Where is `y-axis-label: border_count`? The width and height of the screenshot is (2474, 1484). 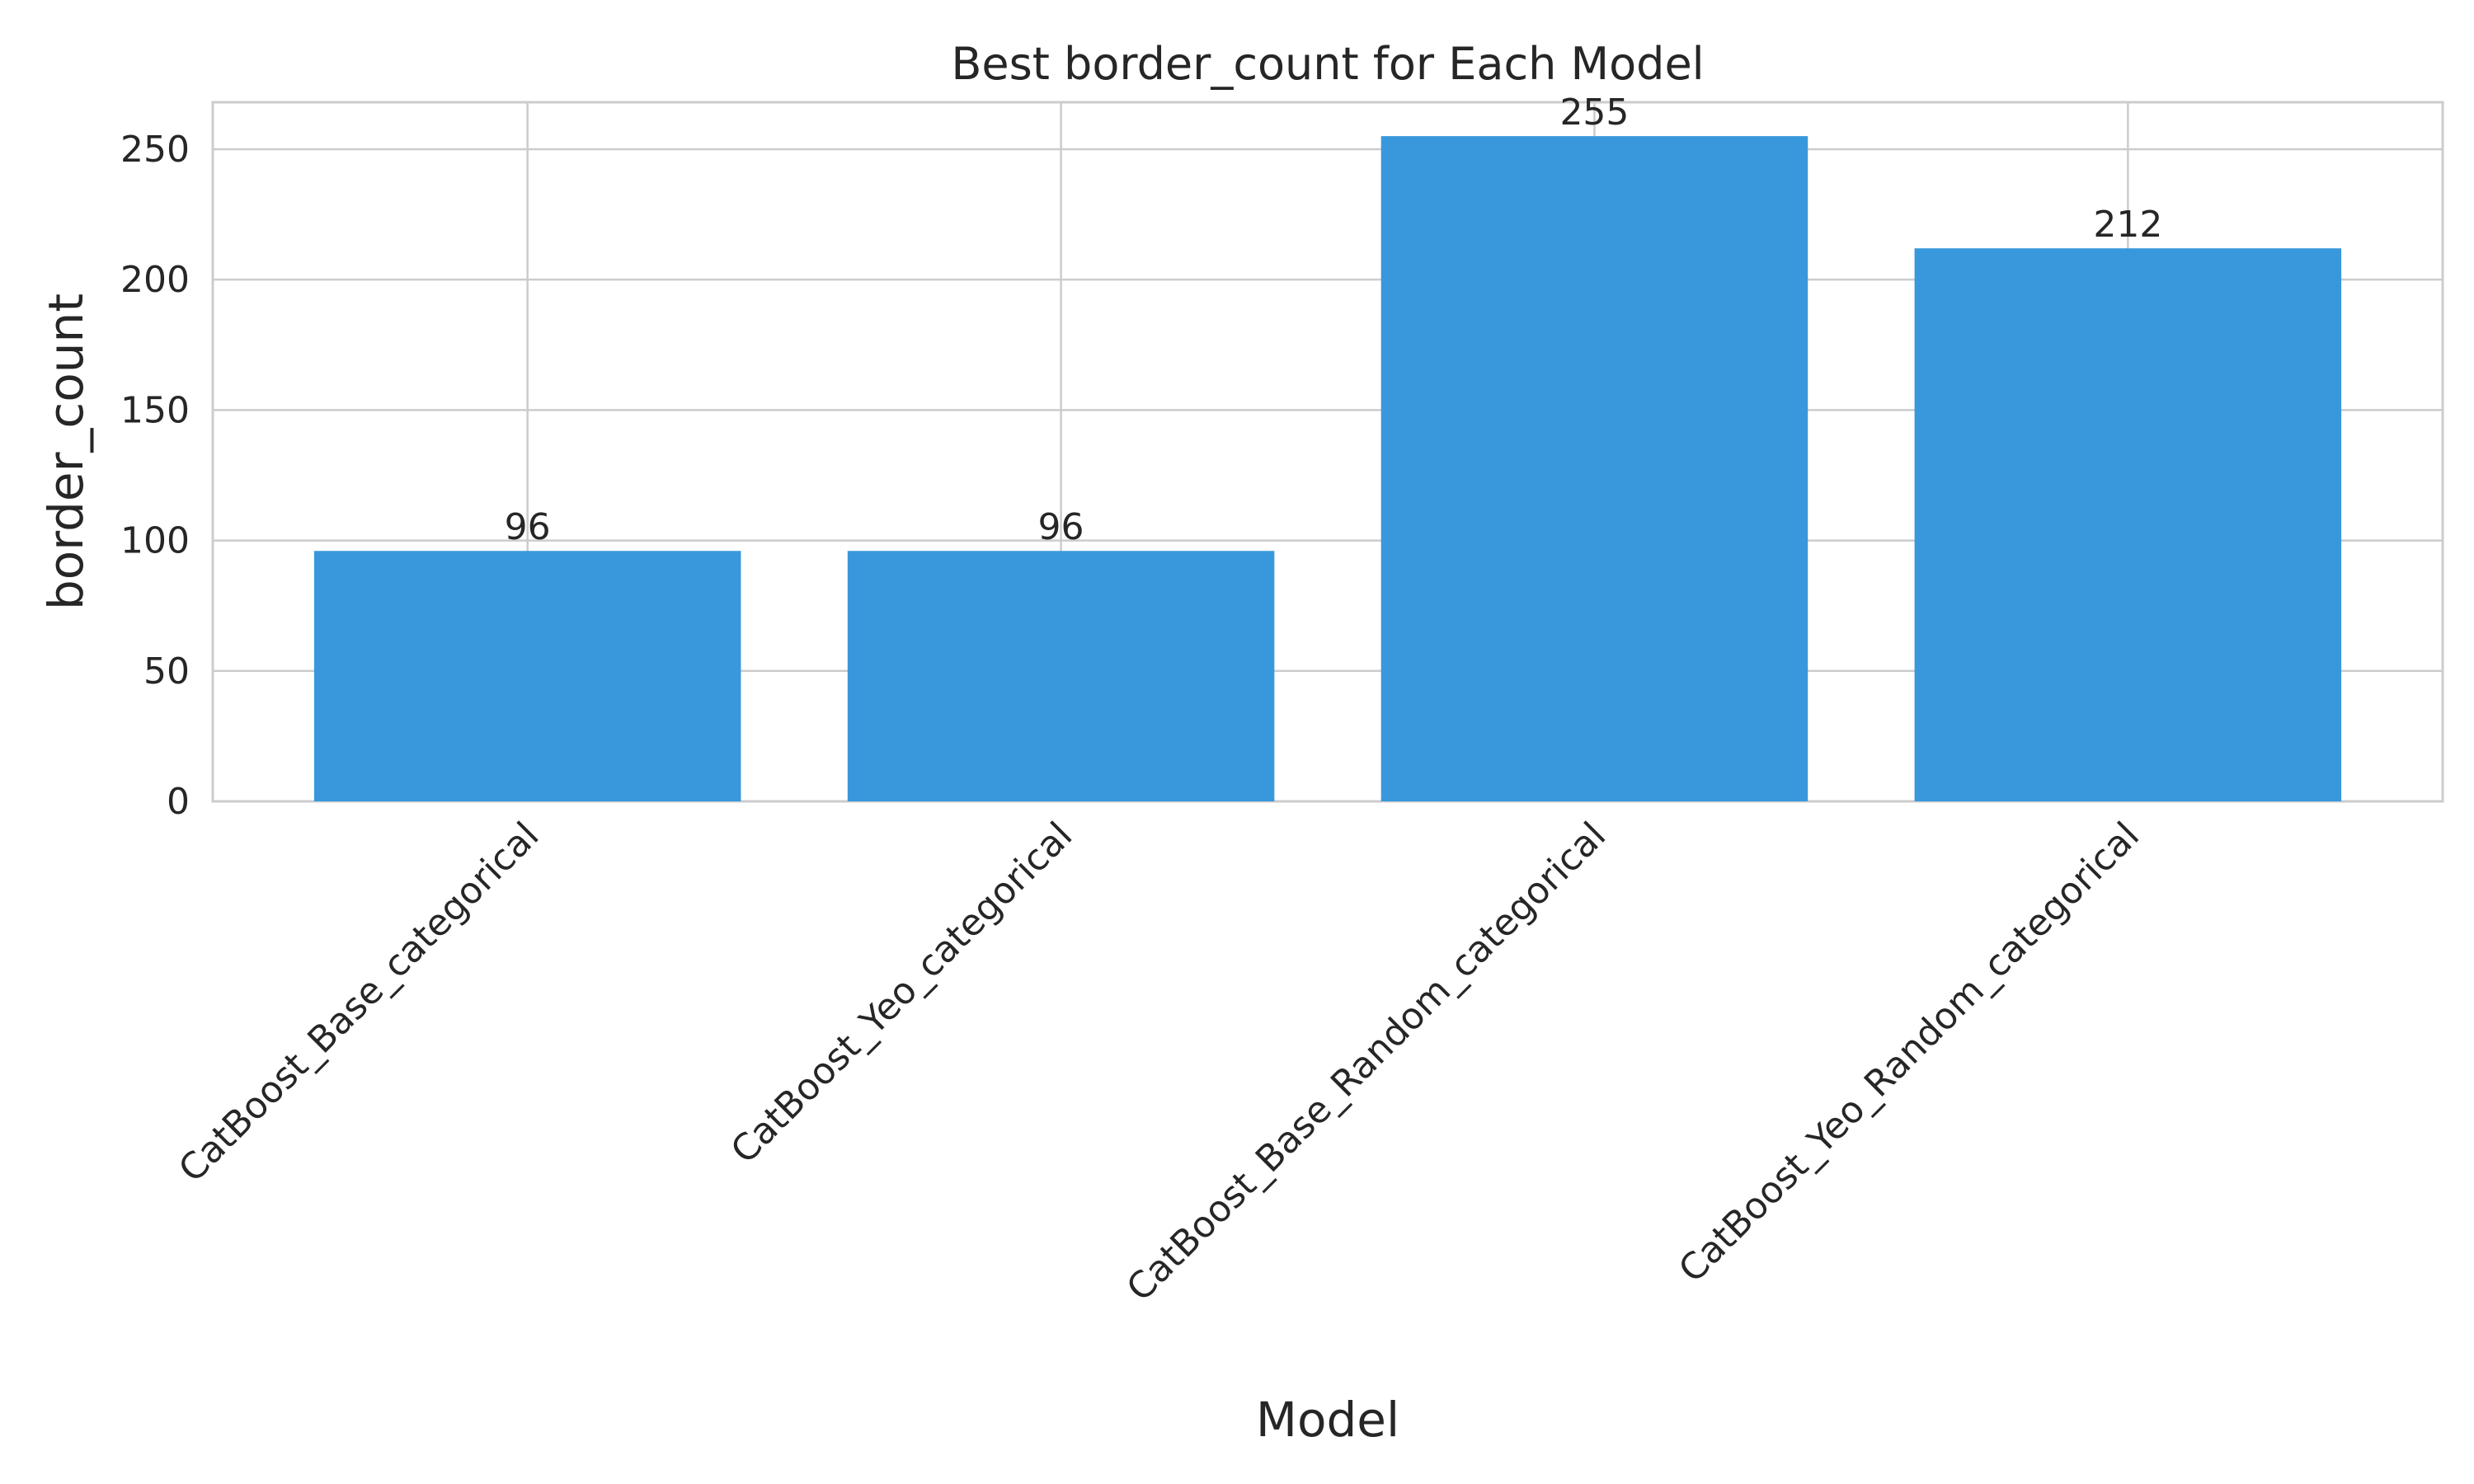
y-axis-label: border_count is located at coordinates (66, 452).